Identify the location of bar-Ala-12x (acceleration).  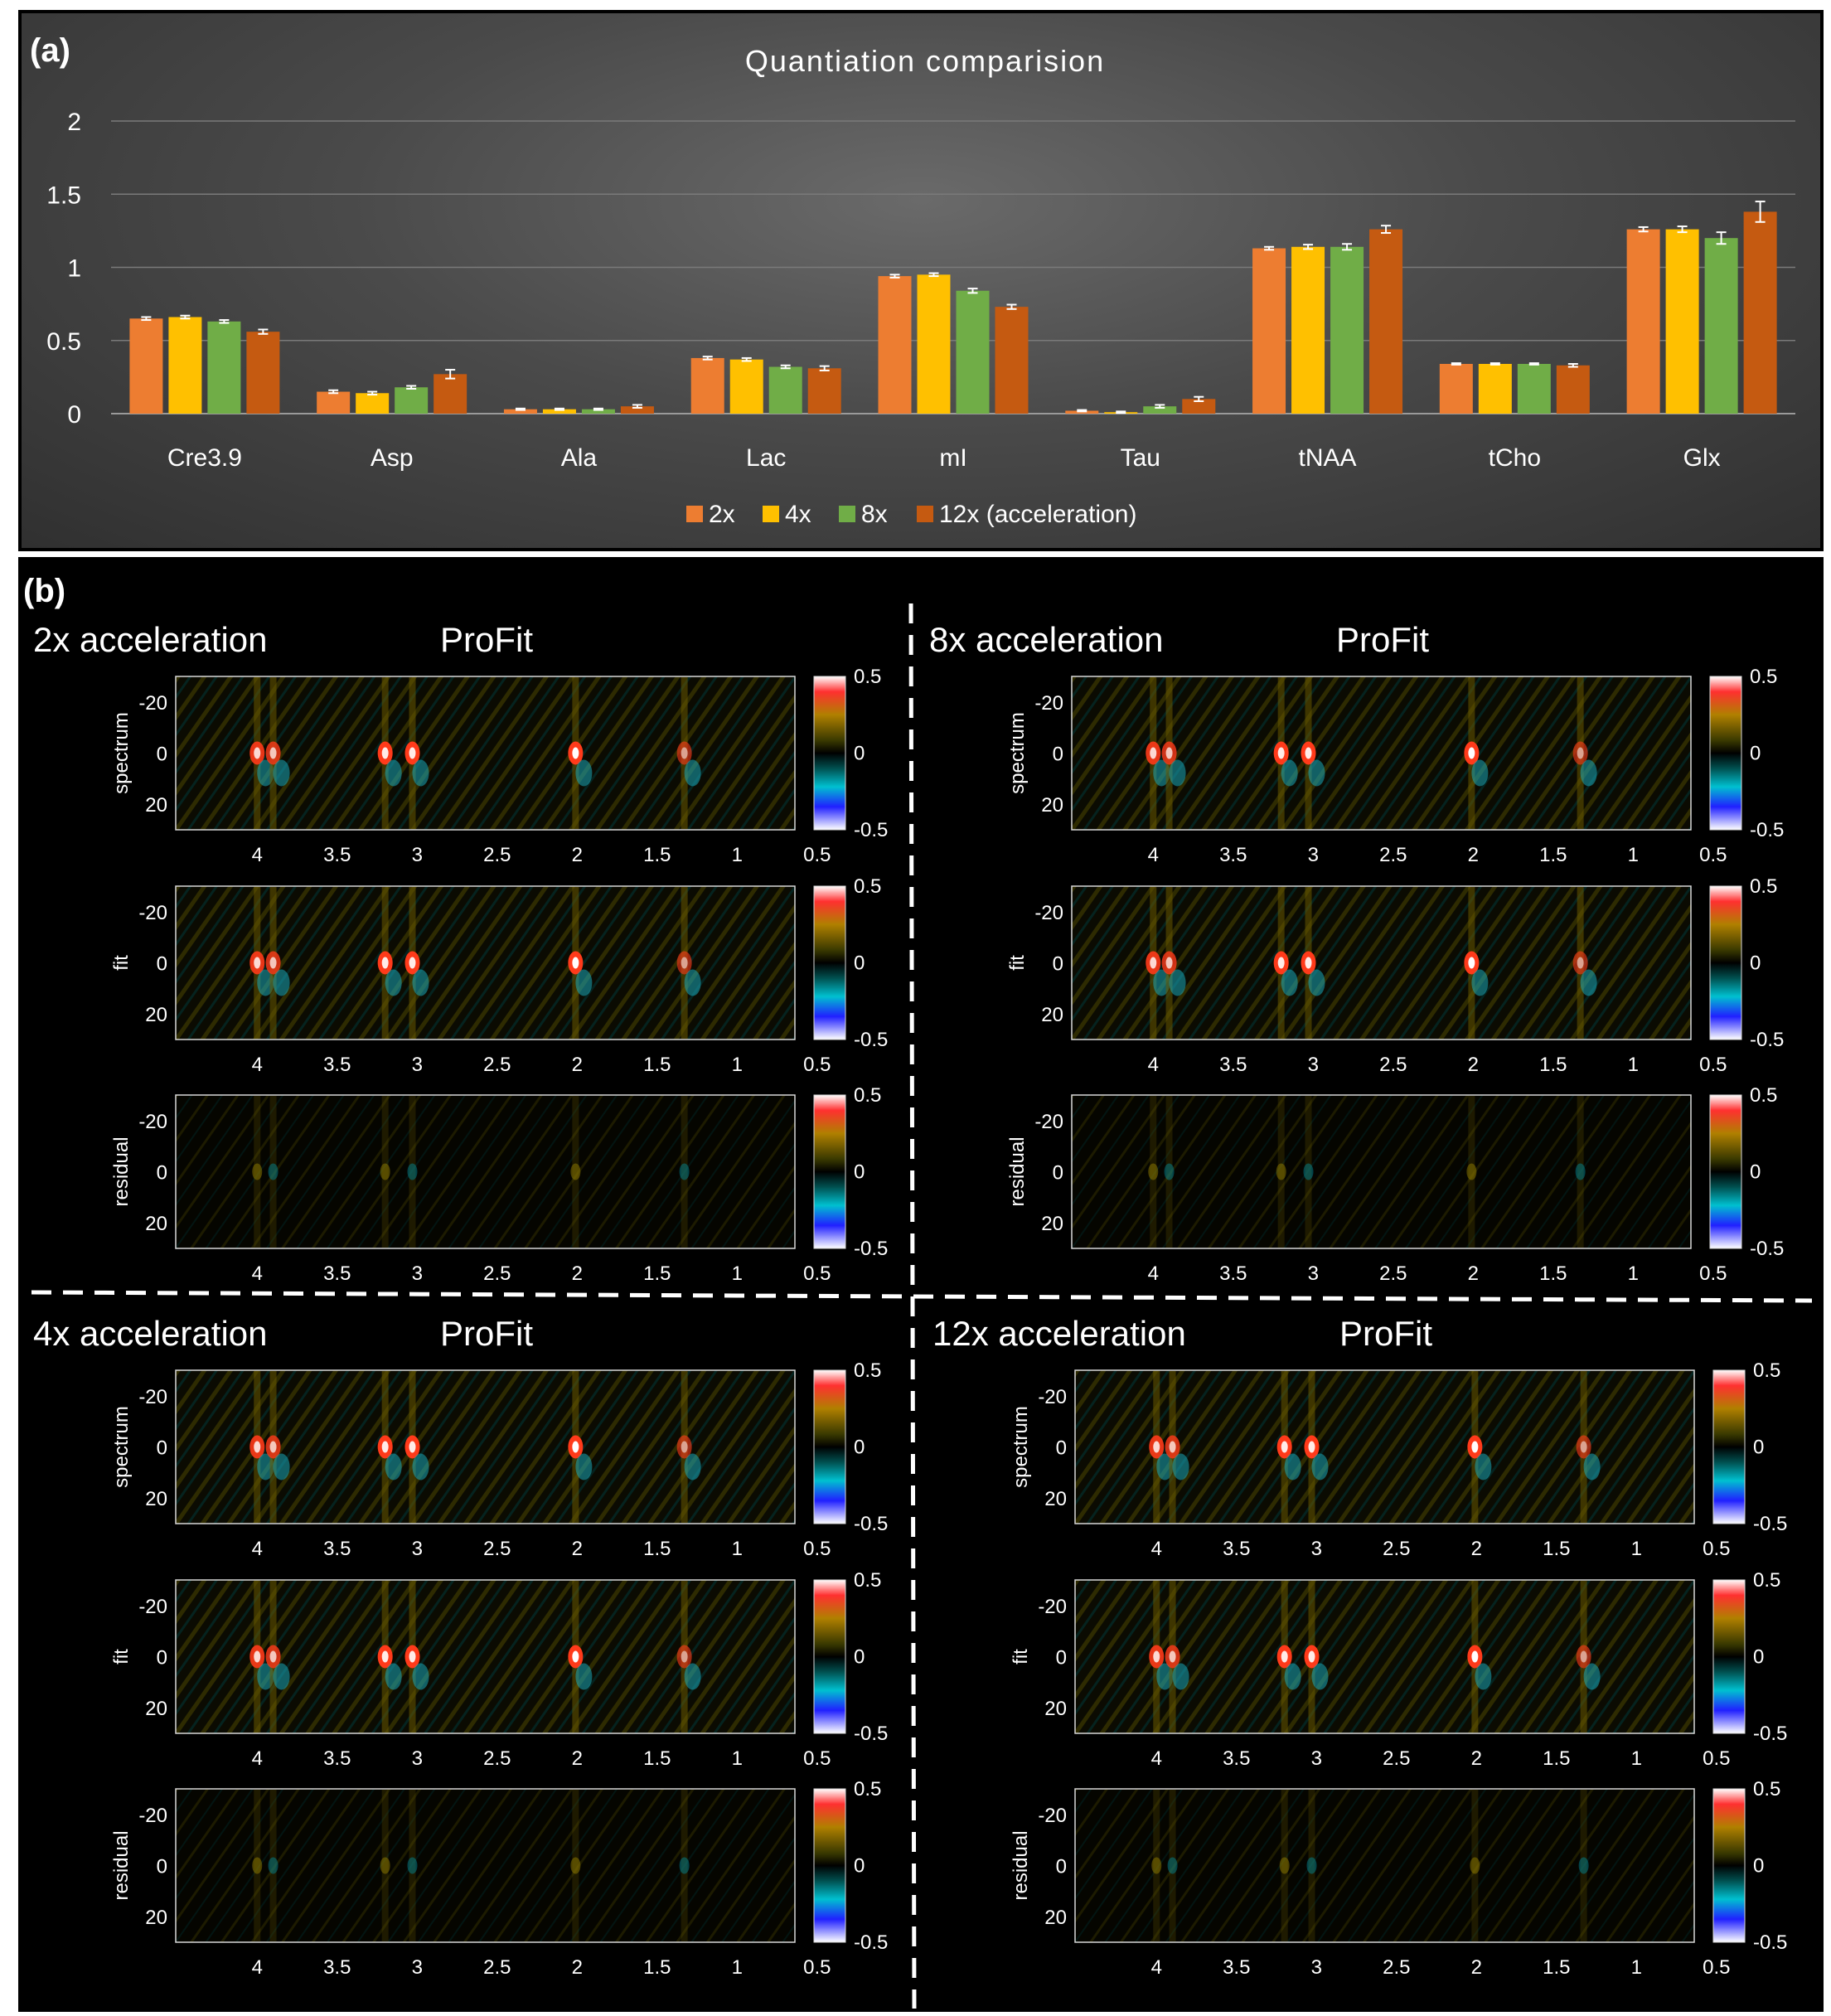
(637, 410).